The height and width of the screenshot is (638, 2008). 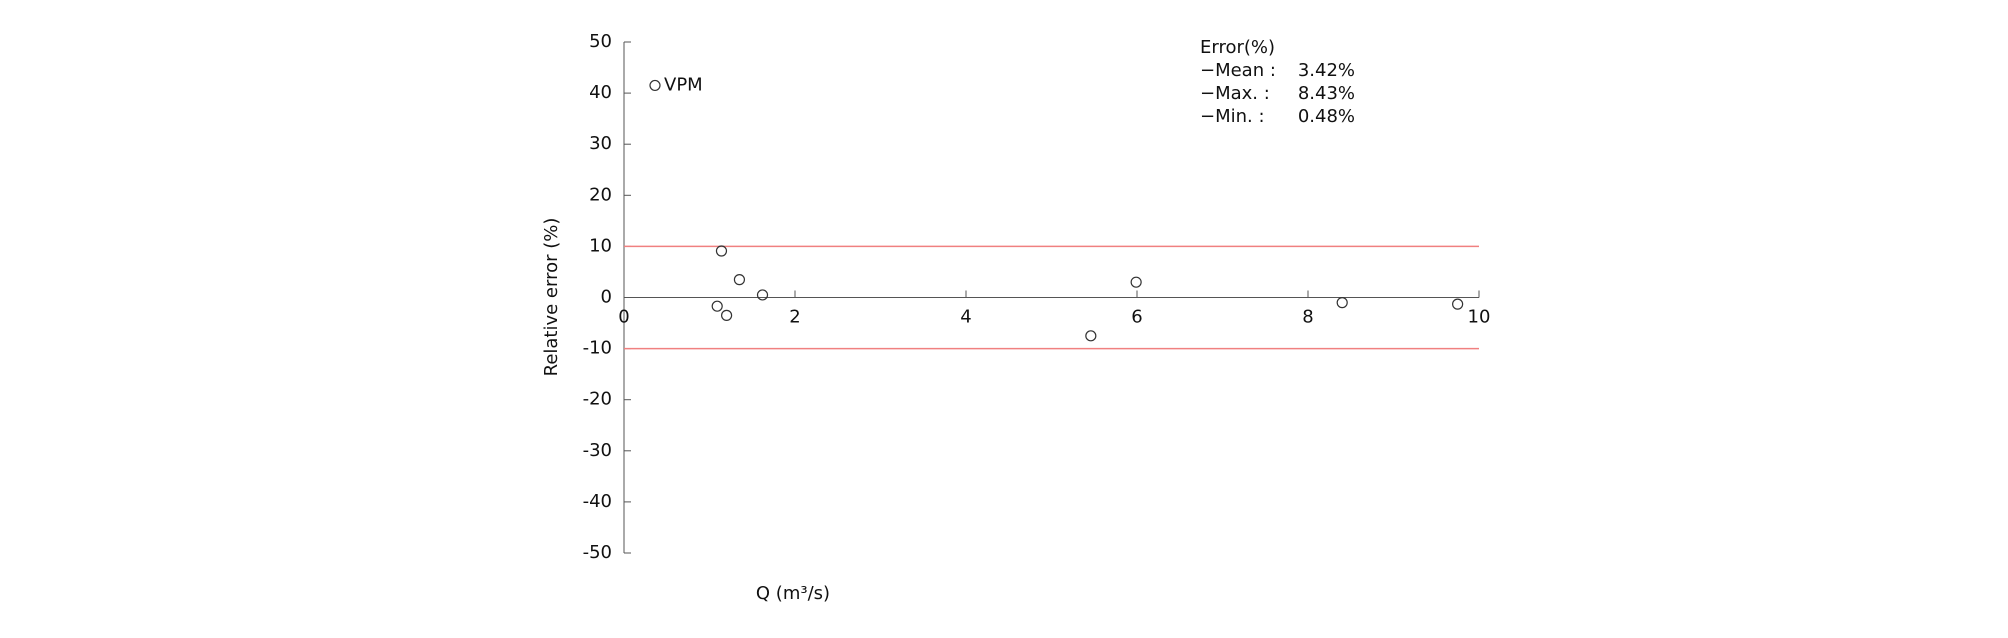 What do you see at coordinates (600, 245) in the screenshot?
I see `y-tick-label: 10` at bounding box center [600, 245].